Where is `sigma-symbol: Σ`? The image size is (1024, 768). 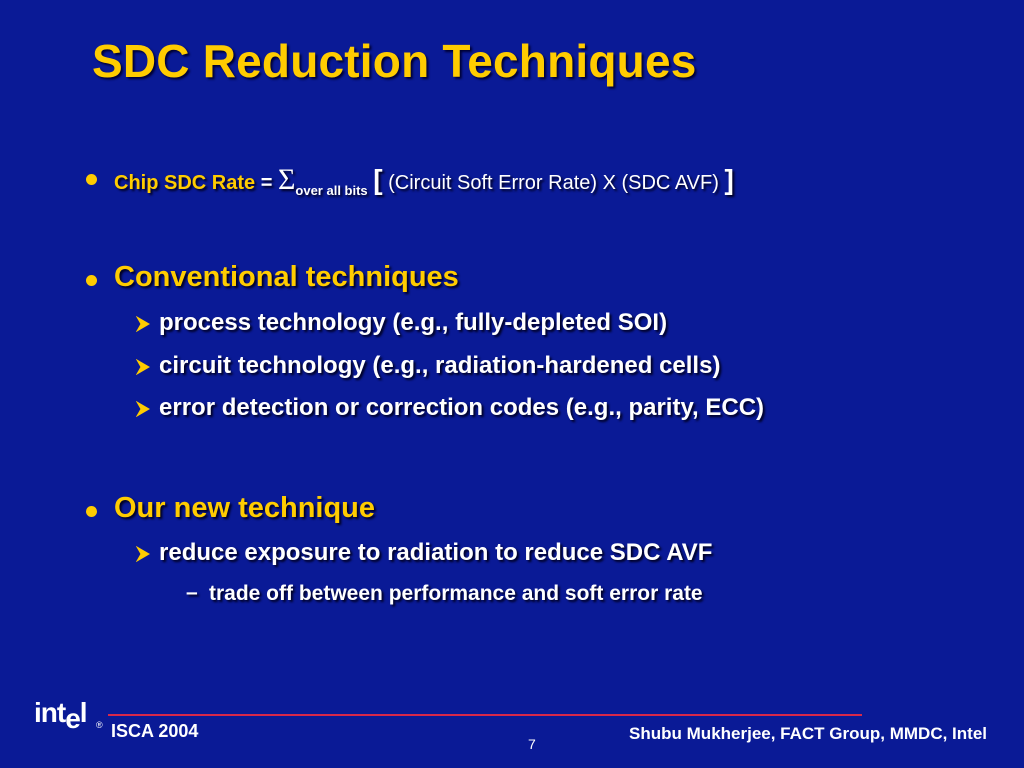 sigma-symbol: Σ is located at coordinates (286, 179).